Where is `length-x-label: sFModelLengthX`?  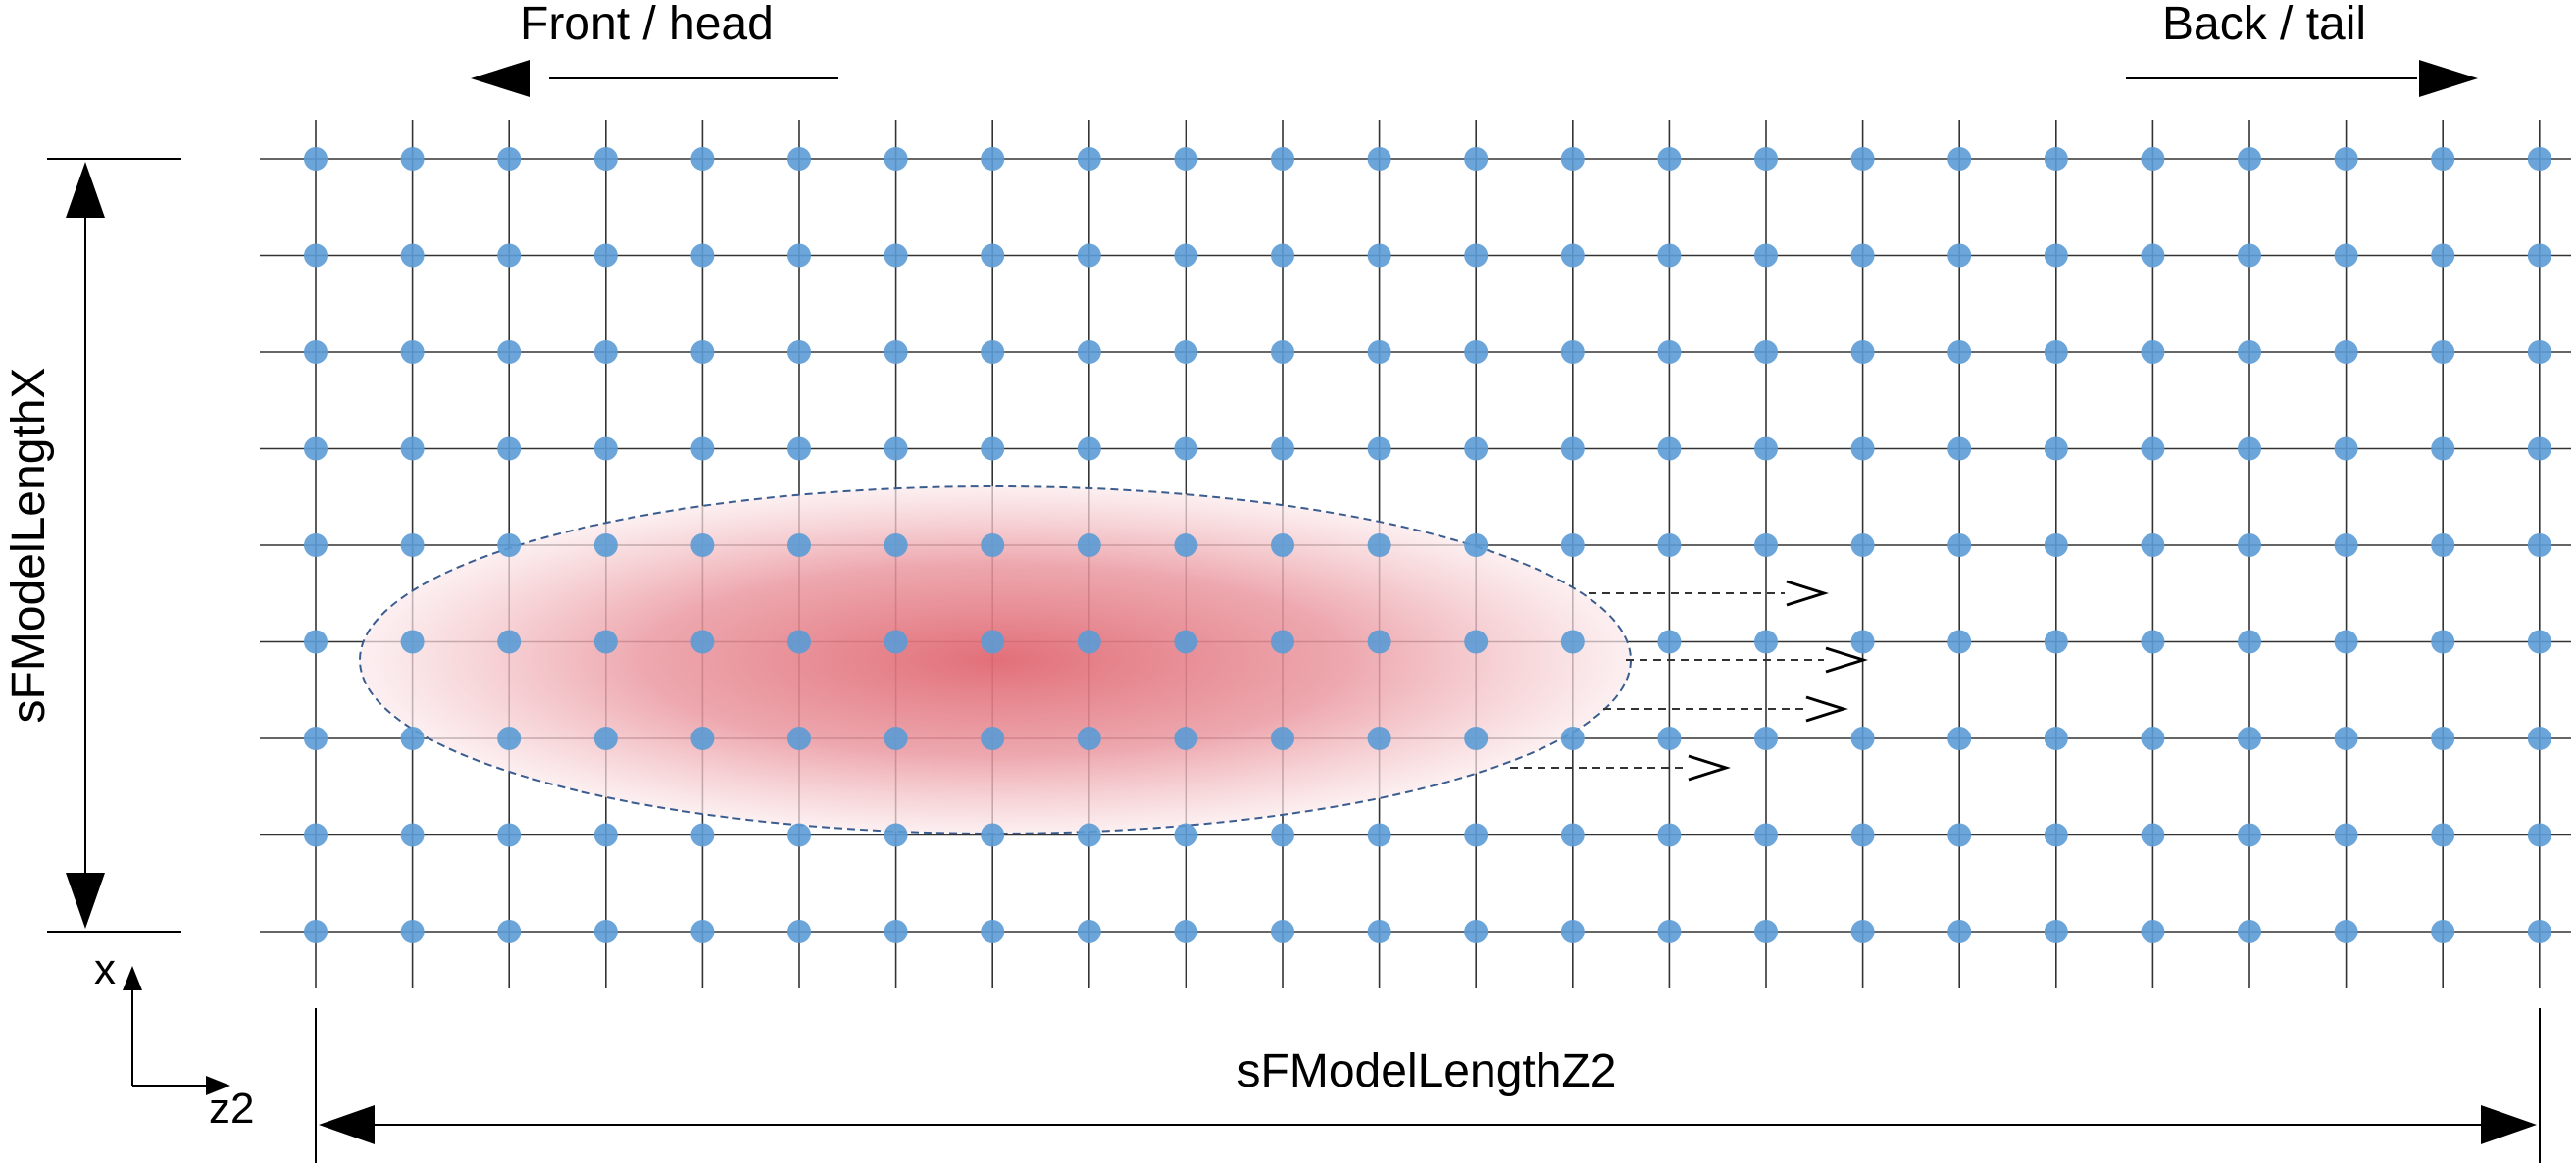 length-x-label: sFModelLengthX is located at coordinates (29, 546).